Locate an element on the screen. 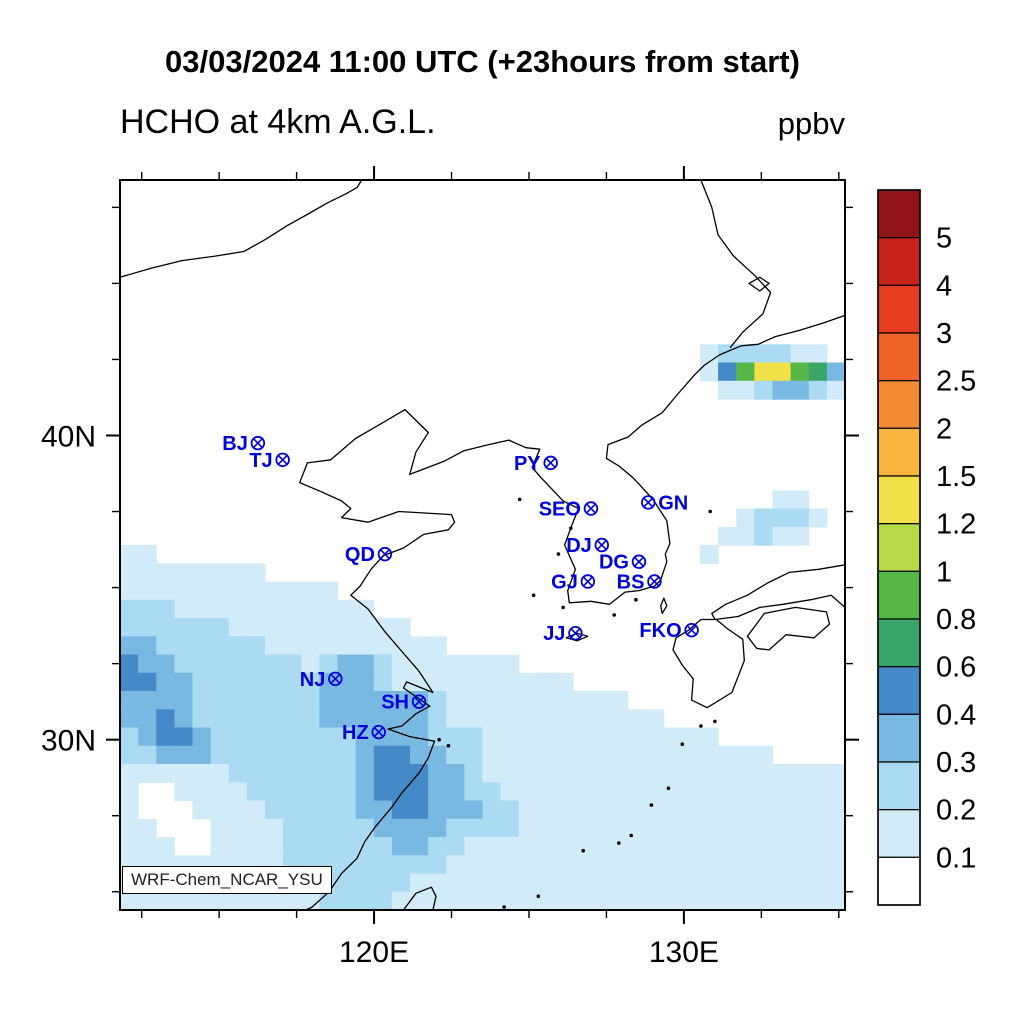 This screenshot has height=1024, width=1024. colorbar-label: 3 is located at coordinates (944, 334).